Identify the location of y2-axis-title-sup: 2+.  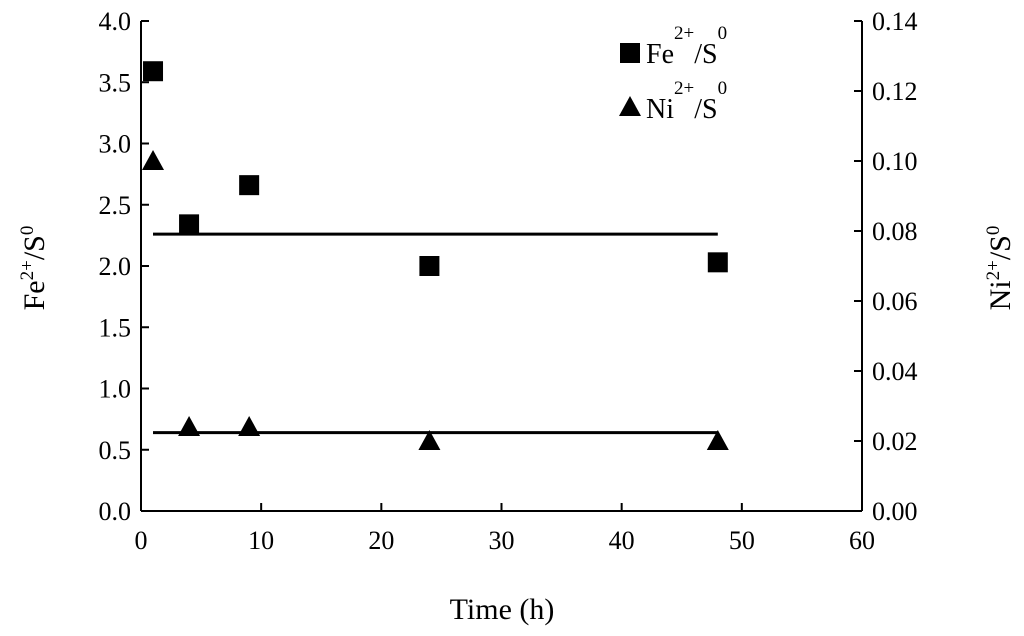
(993, 270).